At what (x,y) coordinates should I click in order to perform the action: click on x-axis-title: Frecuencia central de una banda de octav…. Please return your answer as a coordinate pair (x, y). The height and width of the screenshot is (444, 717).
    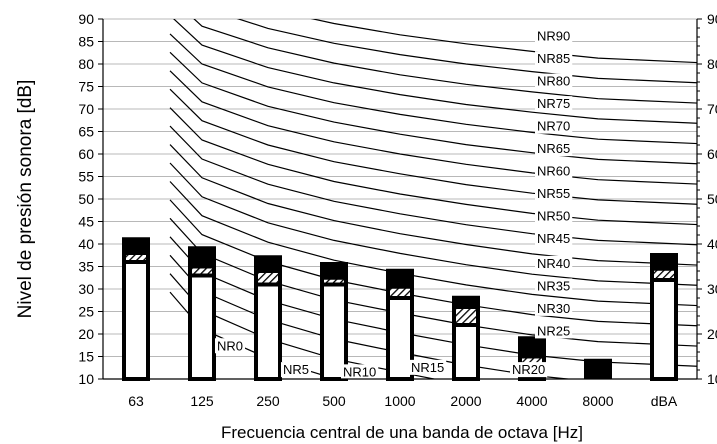
    Looking at the image, I should click on (402, 432).